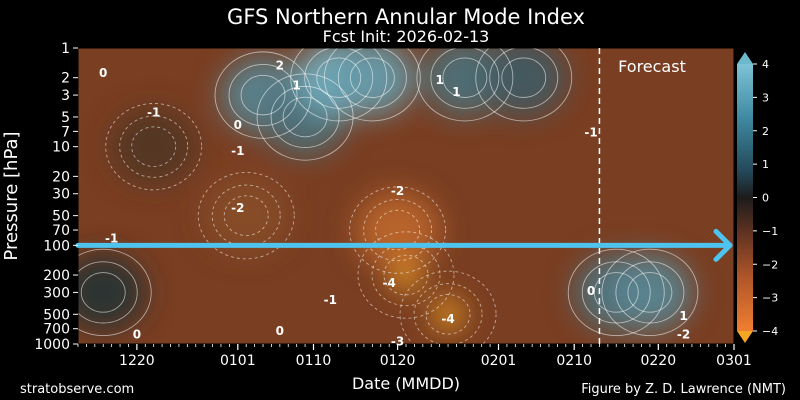  I want to click on y-tick-label: 100, so click(56, 246).